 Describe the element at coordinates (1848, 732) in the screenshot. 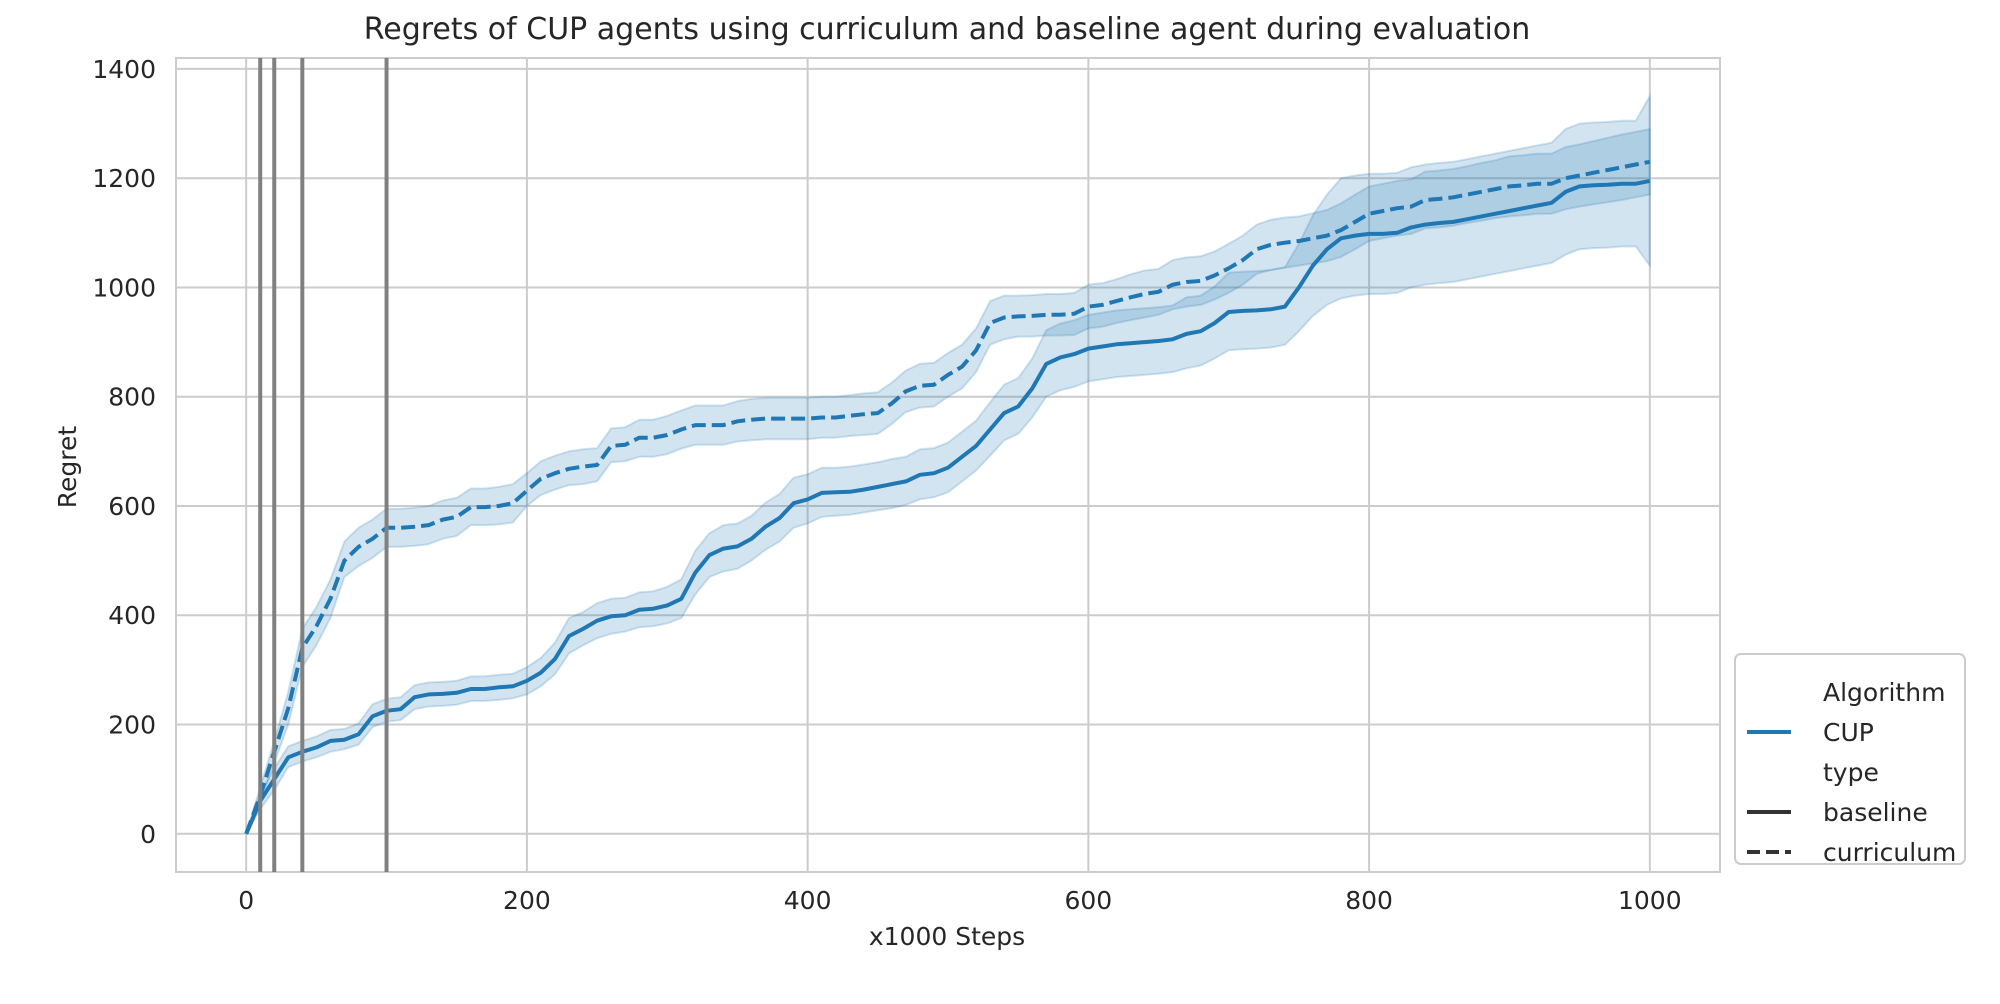

I see `legend-label: CUP` at that location.